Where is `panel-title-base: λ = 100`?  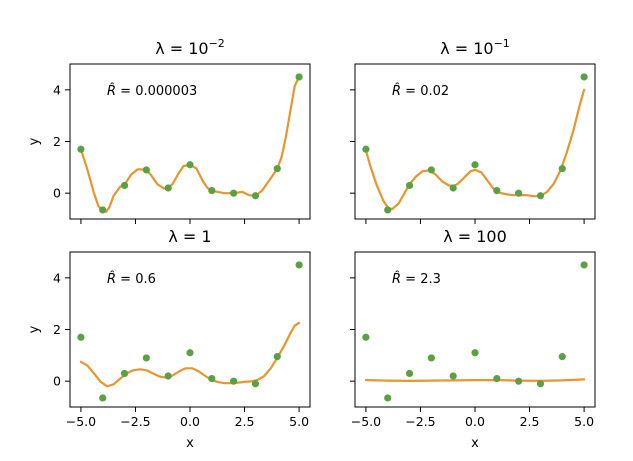
panel-title-base: λ = 100 is located at coordinates (475, 236).